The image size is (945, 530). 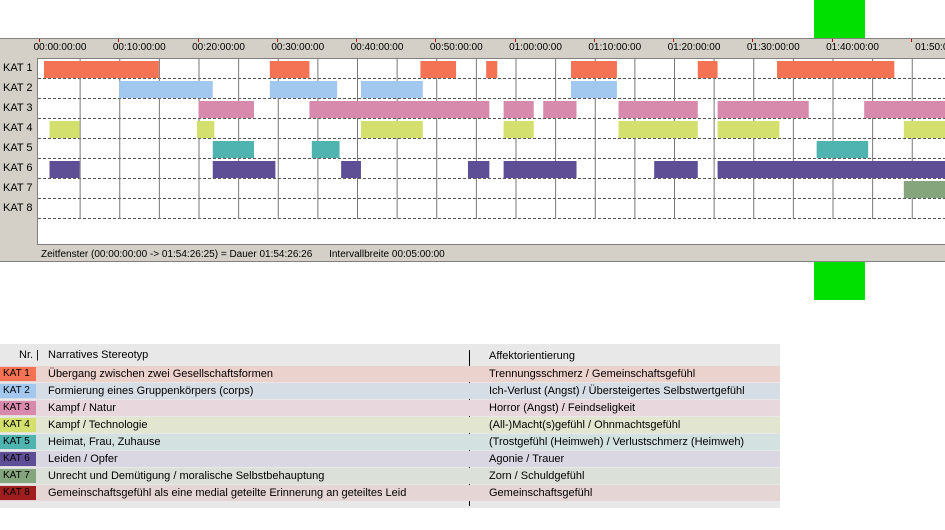 What do you see at coordinates (18, 459) in the screenshot?
I see `legend-tag: KAT 6` at bounding box center [18, 459].